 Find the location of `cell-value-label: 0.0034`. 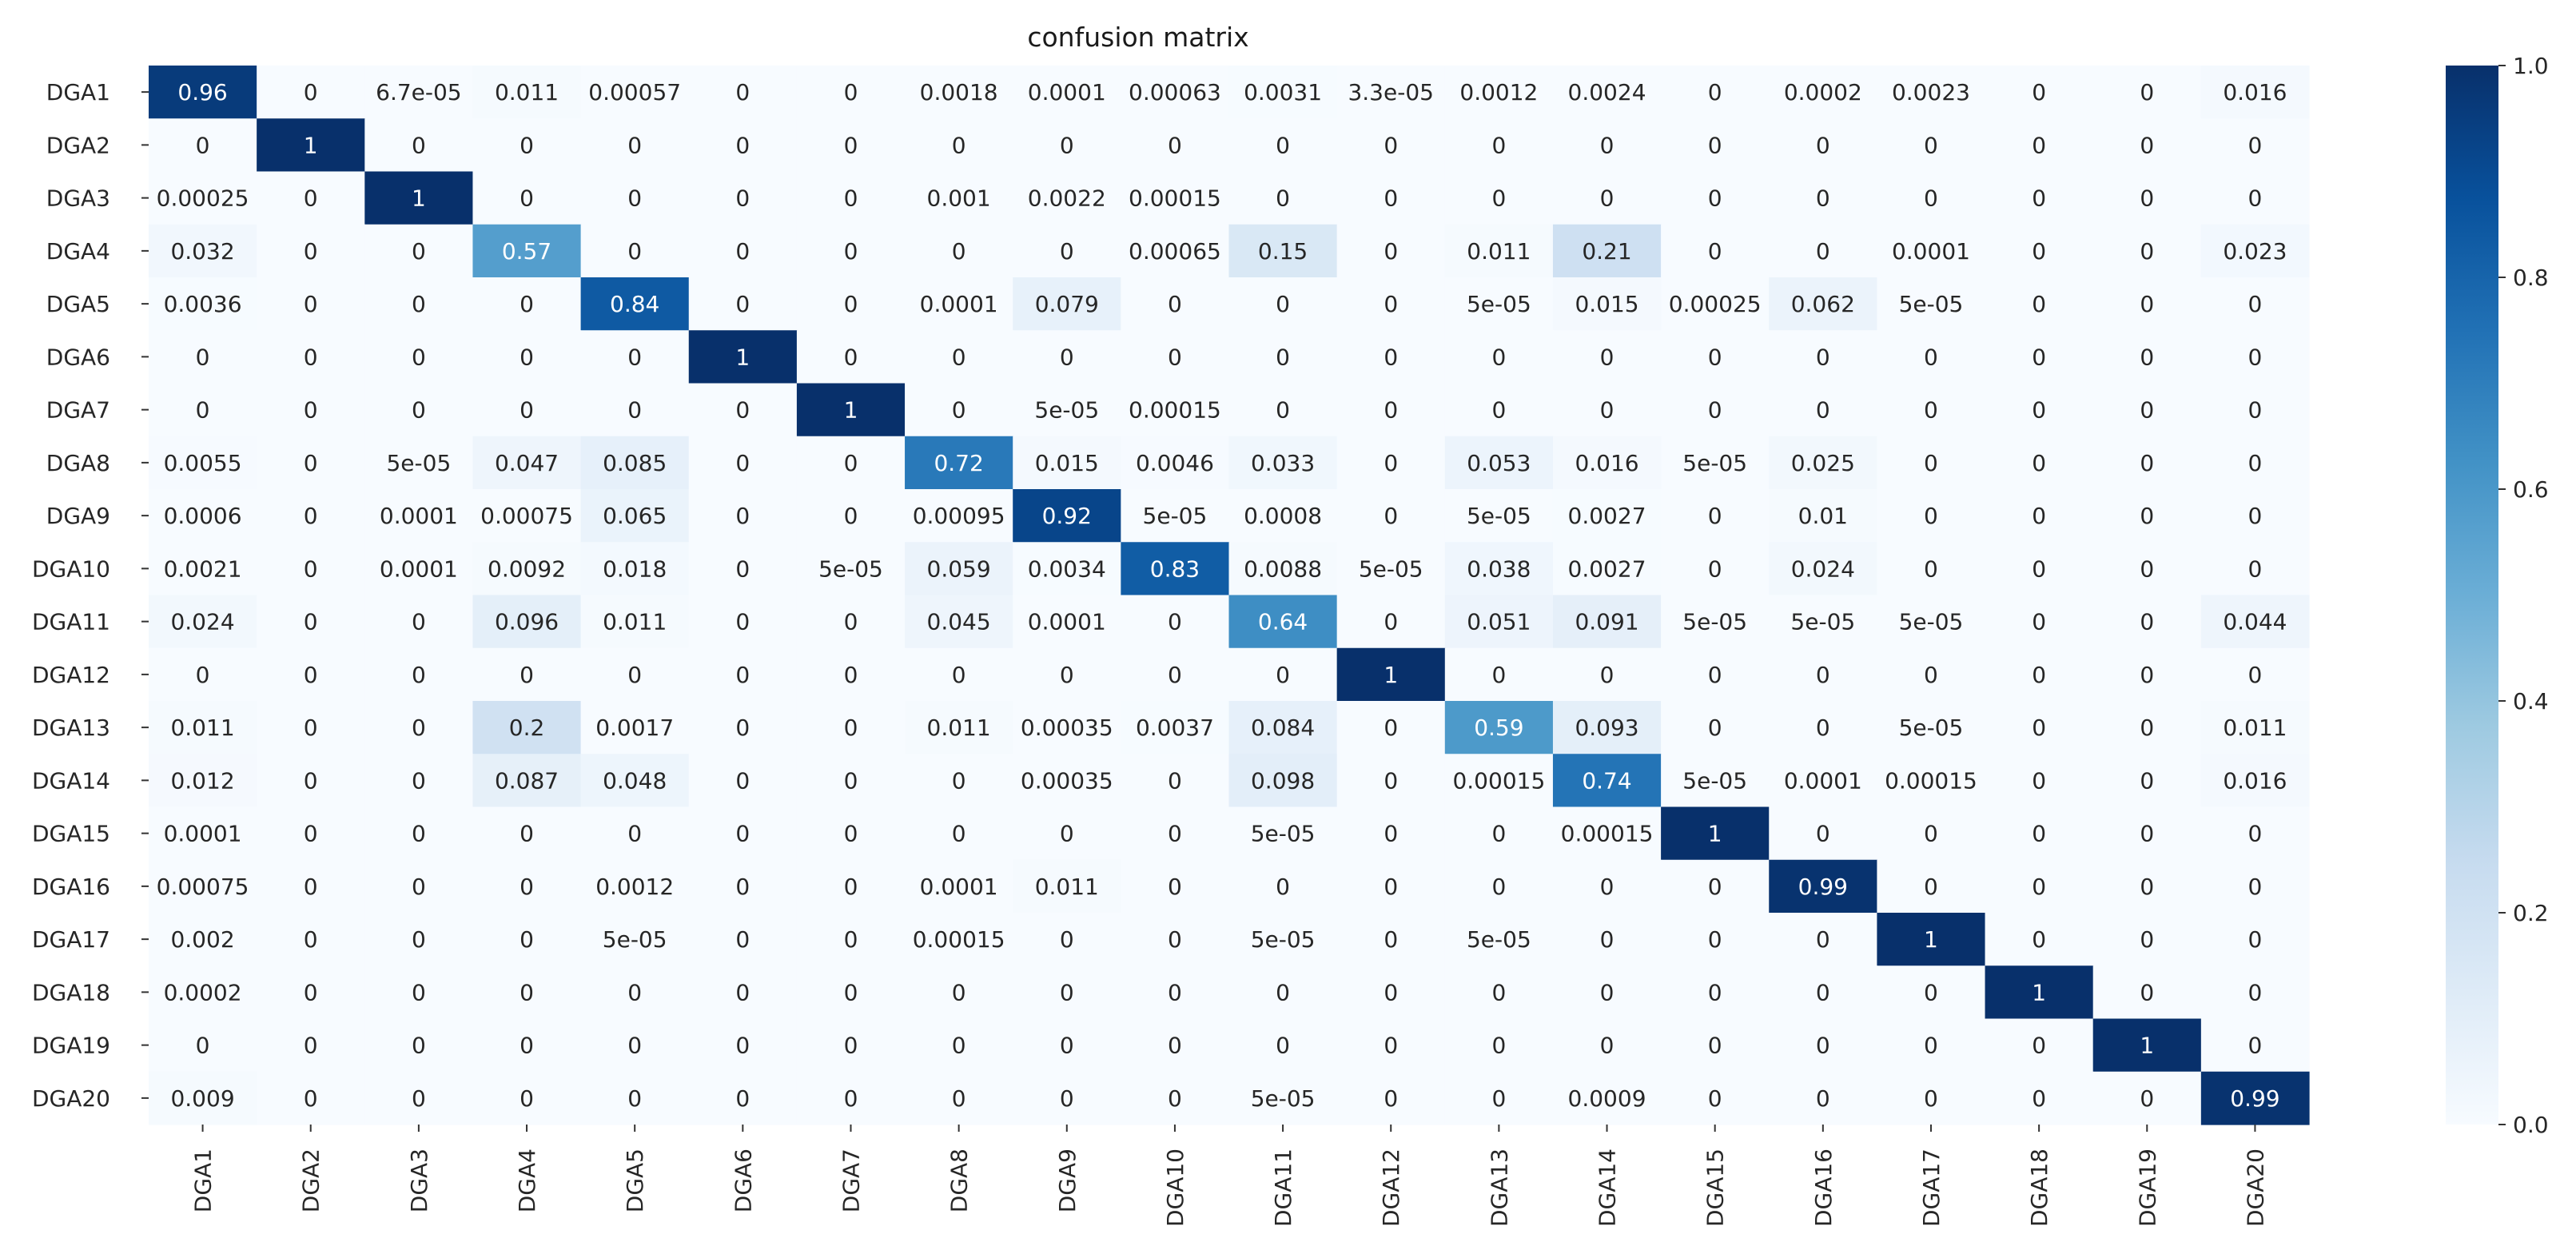

cell-value-label: 0.0034 is located at coordinates (1067, 568).